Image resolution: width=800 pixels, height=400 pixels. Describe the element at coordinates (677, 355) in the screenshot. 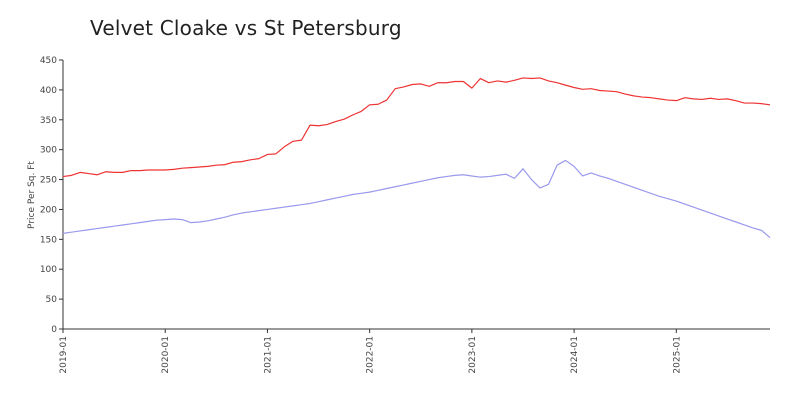

I see `x-tick-label: 2025-01` at that location.